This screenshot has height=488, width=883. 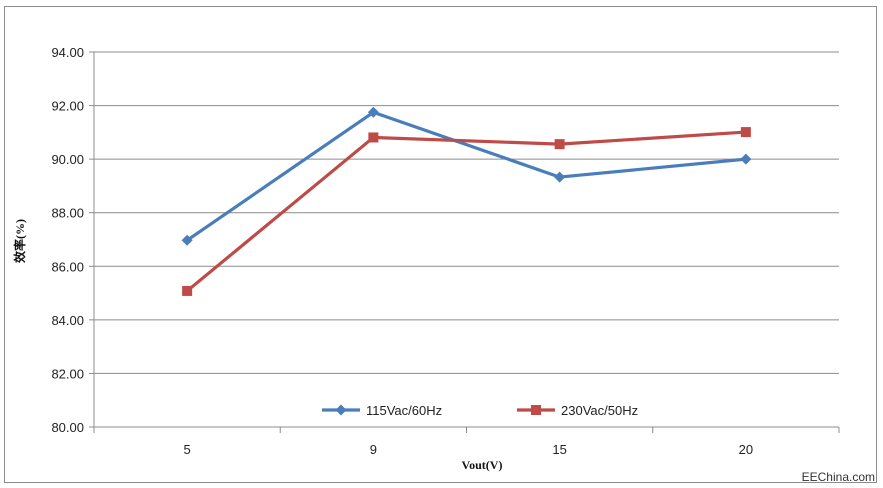 I want to click on legend: 115Vac/60Hz 230Vac/50Hz, so click(x=480, y=410).